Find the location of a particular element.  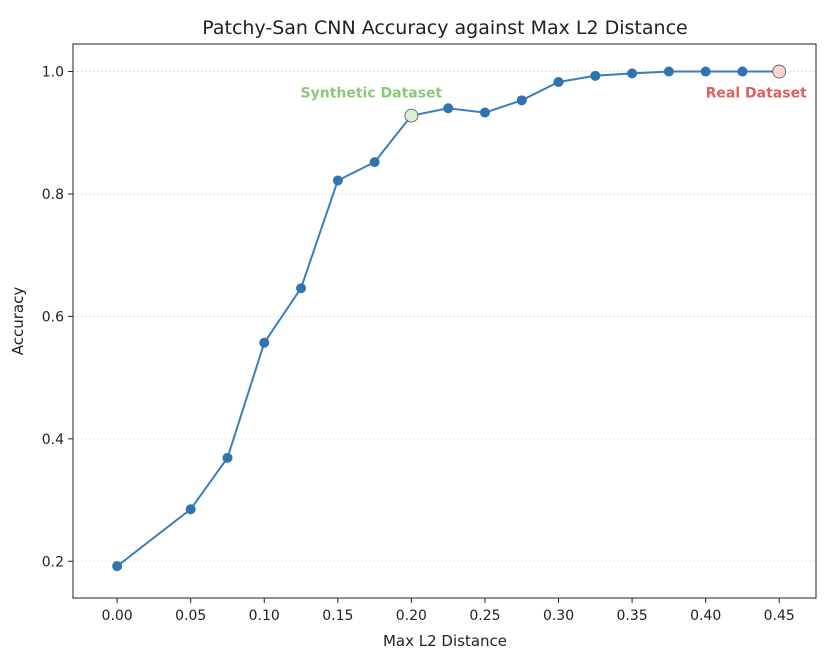

x-tick-label: 0.00 is located at coordinates (117, 616).